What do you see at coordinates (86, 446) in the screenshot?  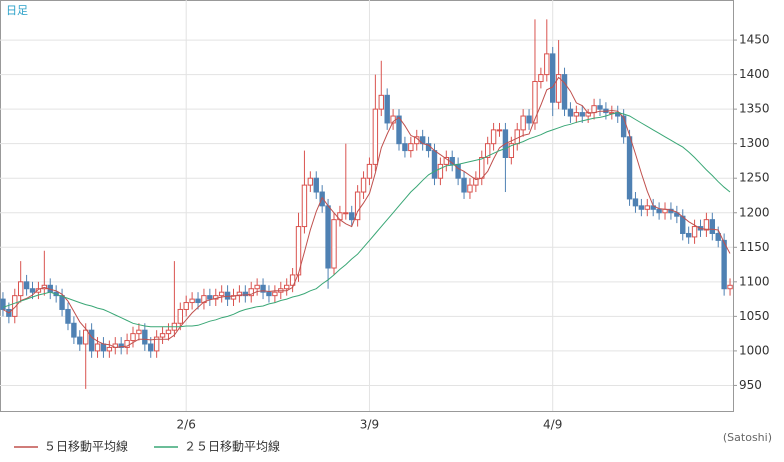 I see `legend-label: ５日移動平均線` at bounding box center [86, 446].